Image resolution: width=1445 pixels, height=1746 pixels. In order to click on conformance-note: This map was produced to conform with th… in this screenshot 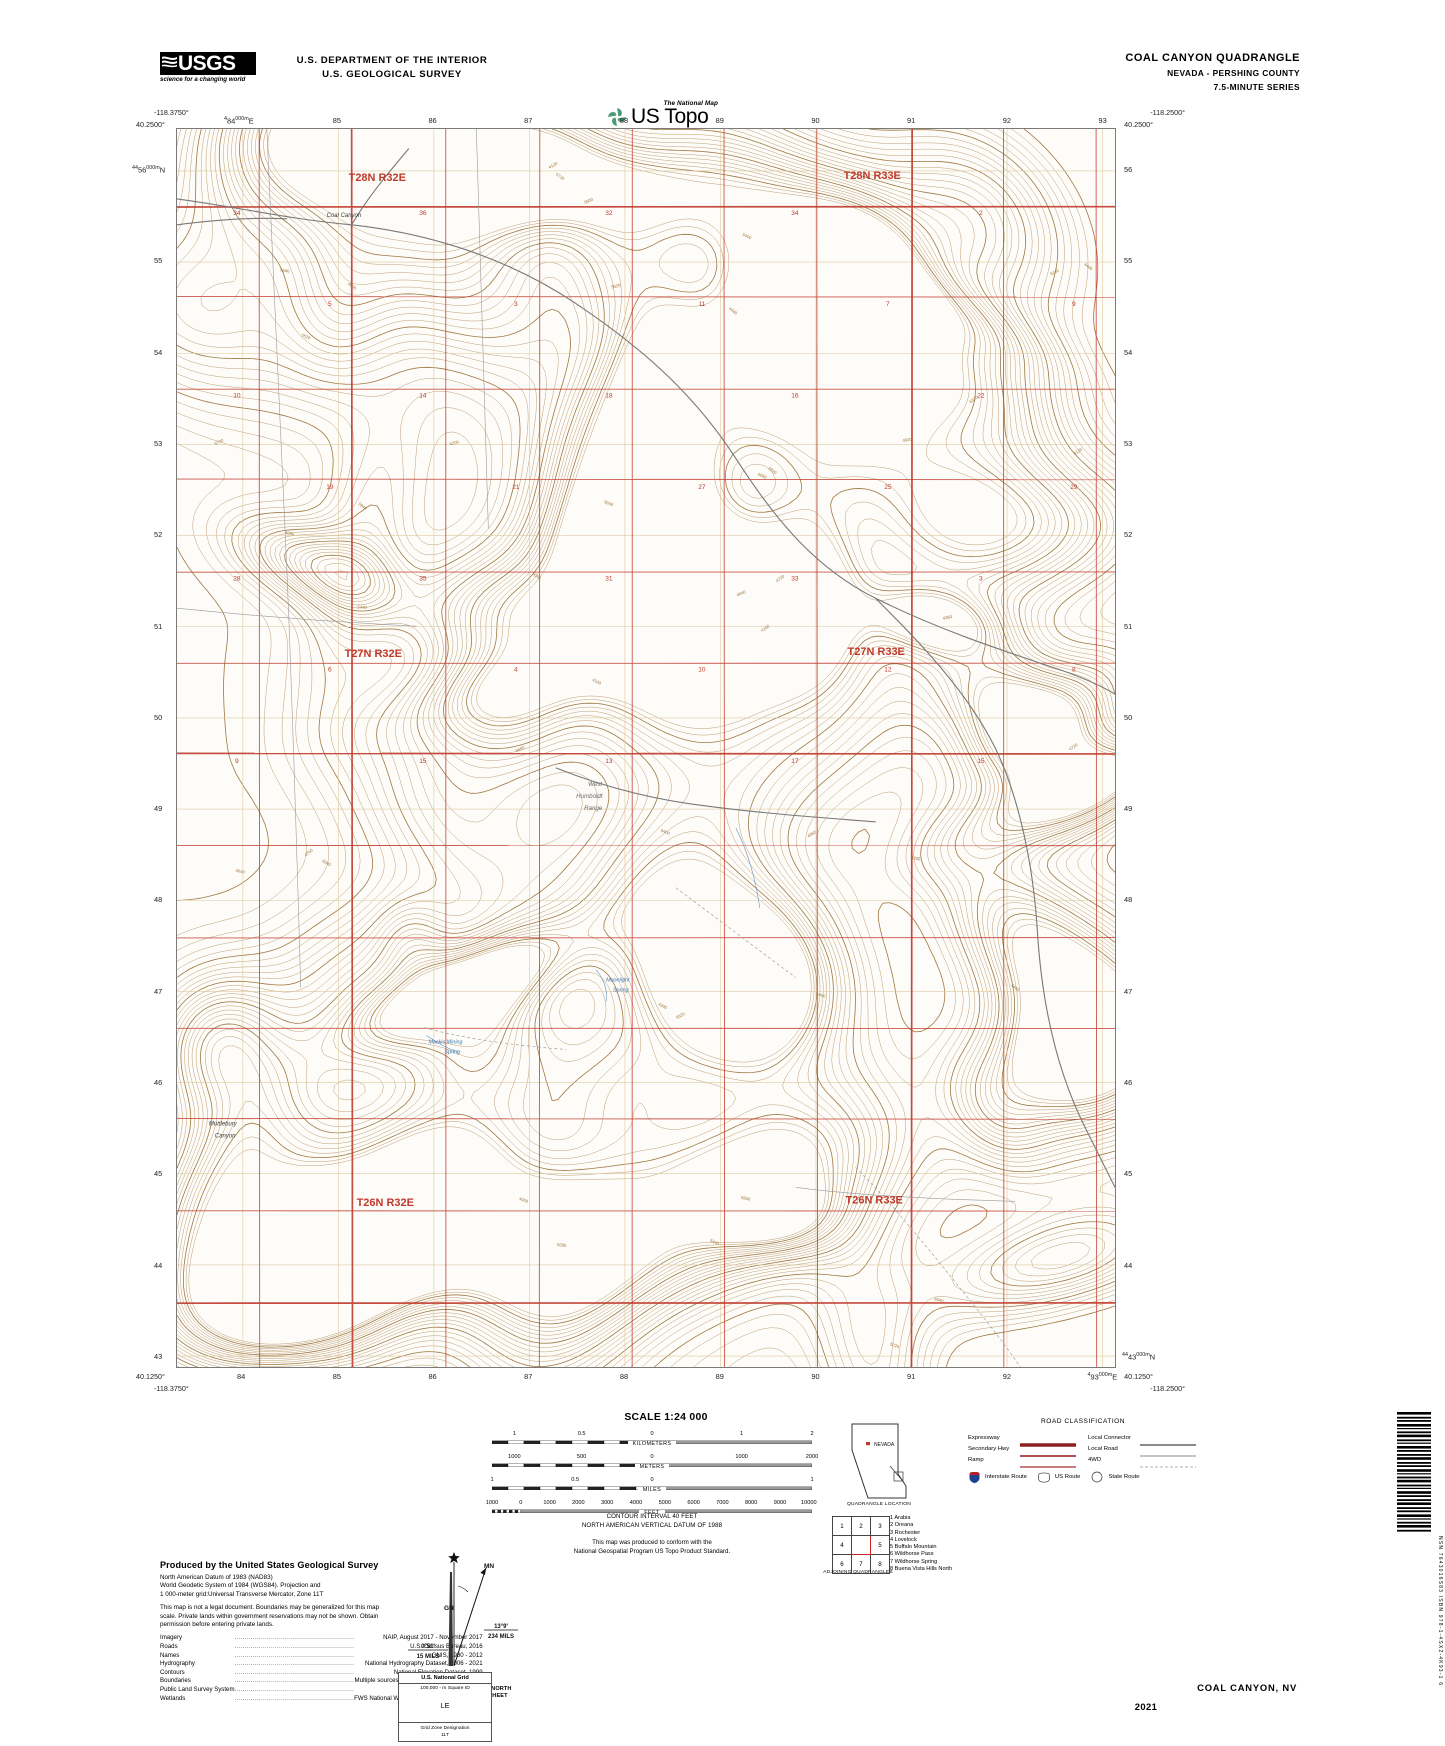, I will do `click(652, 1547)`.